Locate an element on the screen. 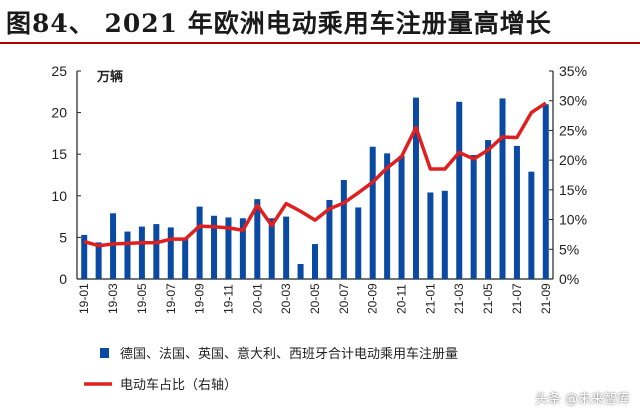 The height and width of the screenshot is (413, 640). right-tick-label: 35% is located at coordinates (573, 71).